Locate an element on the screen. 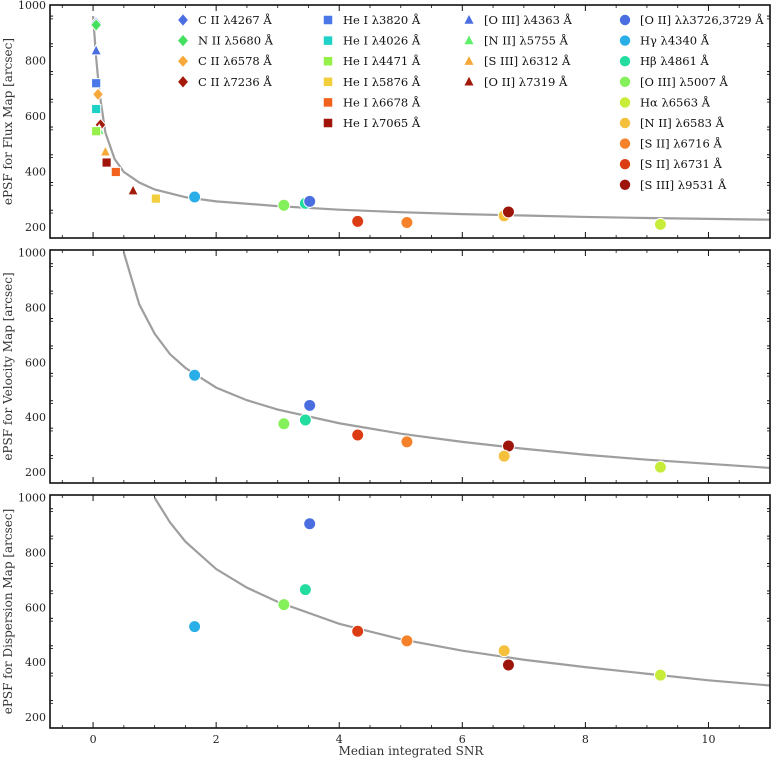 The height and width of the screenshot is (764, 777). legend-label: C II λ4267 Å is located at coordinates (235, 20).